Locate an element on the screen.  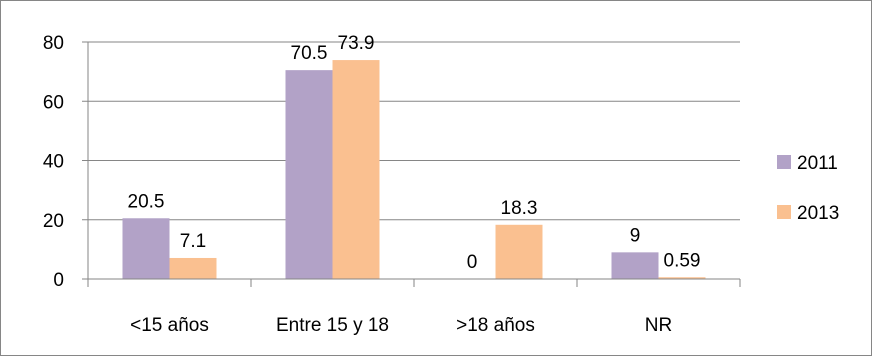
legend-label: 2013 is located at coordinates (818, 213).